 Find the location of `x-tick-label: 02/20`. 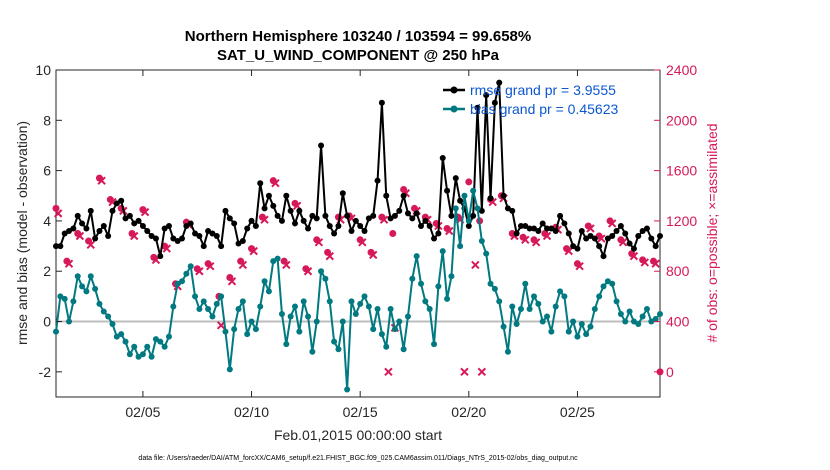

x-tick-label: 02/20 is located at coordinates (468, 412).